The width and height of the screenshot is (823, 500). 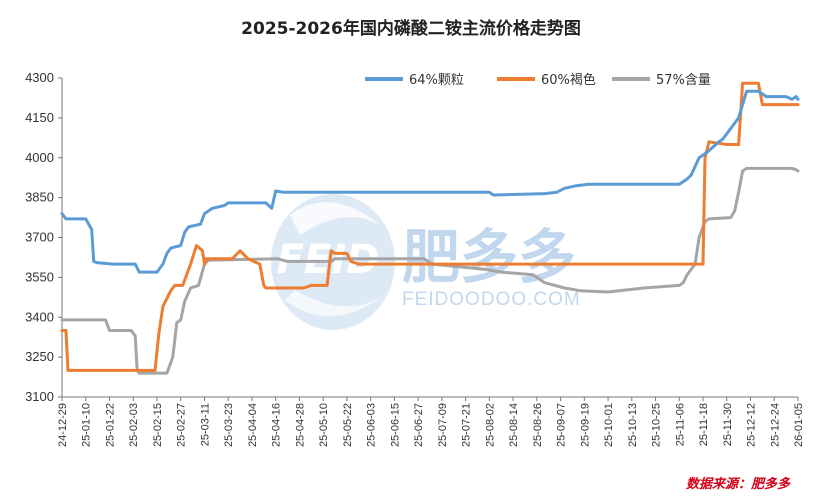 What do you see at coordinates (657, 425) in the screenshot?
I see `x-tick-label: 25-10-25` at bounding box center [657, 425].